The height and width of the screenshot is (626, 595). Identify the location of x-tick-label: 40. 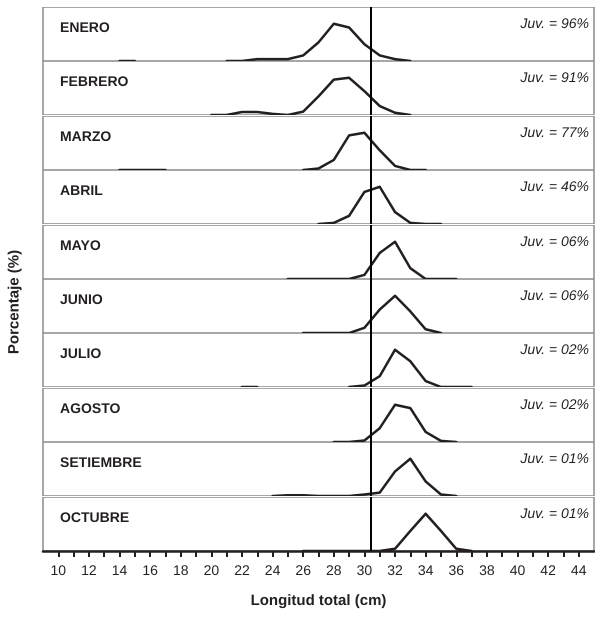
(518, 570).